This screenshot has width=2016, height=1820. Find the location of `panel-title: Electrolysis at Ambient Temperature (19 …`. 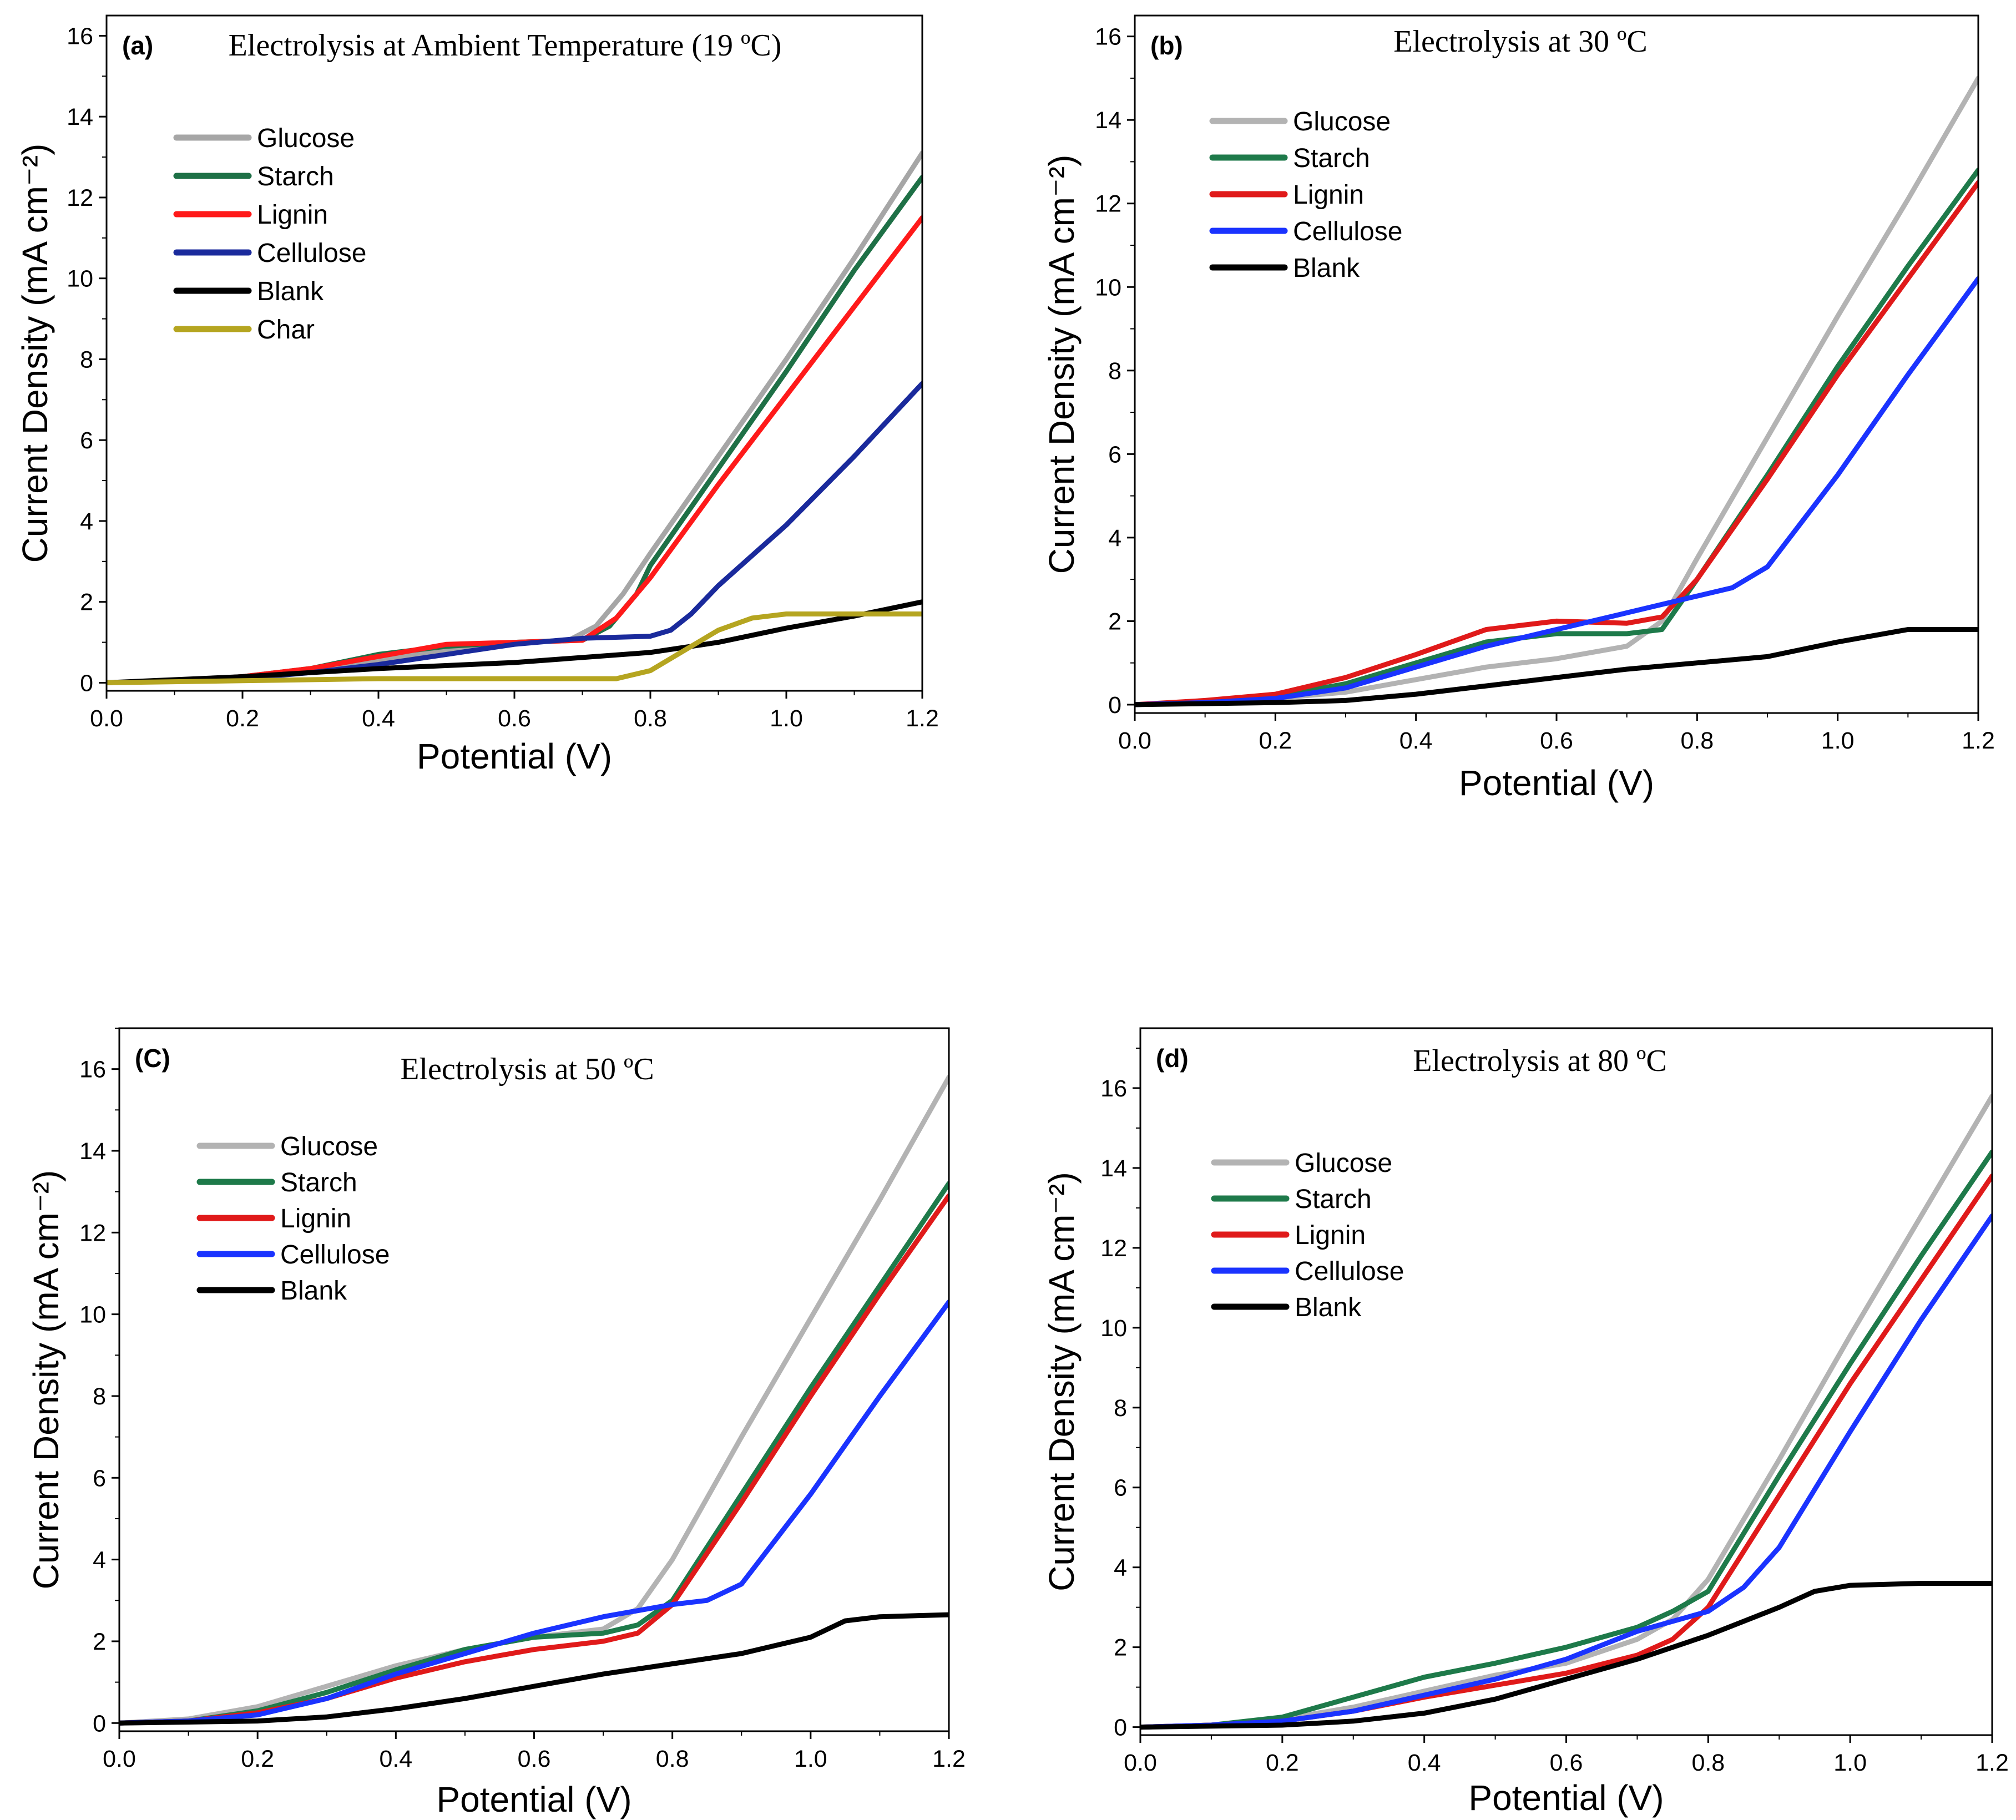

panel-title: Electrolysis at Ambient Temperature (19 … is located at coordinates (505, 46).